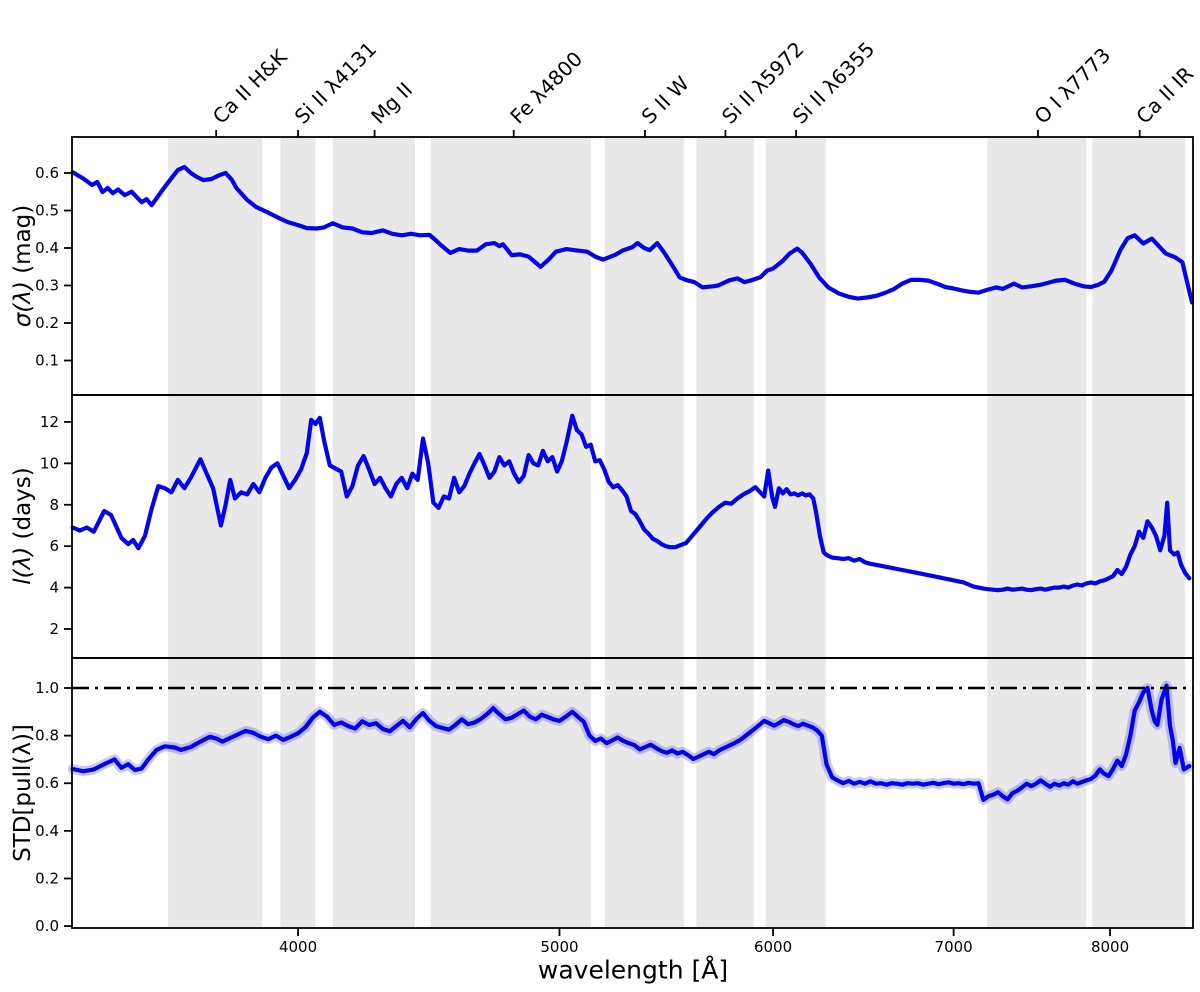  I want to click on y-axis-label-length: l(λ) (days), so click(23, 526).